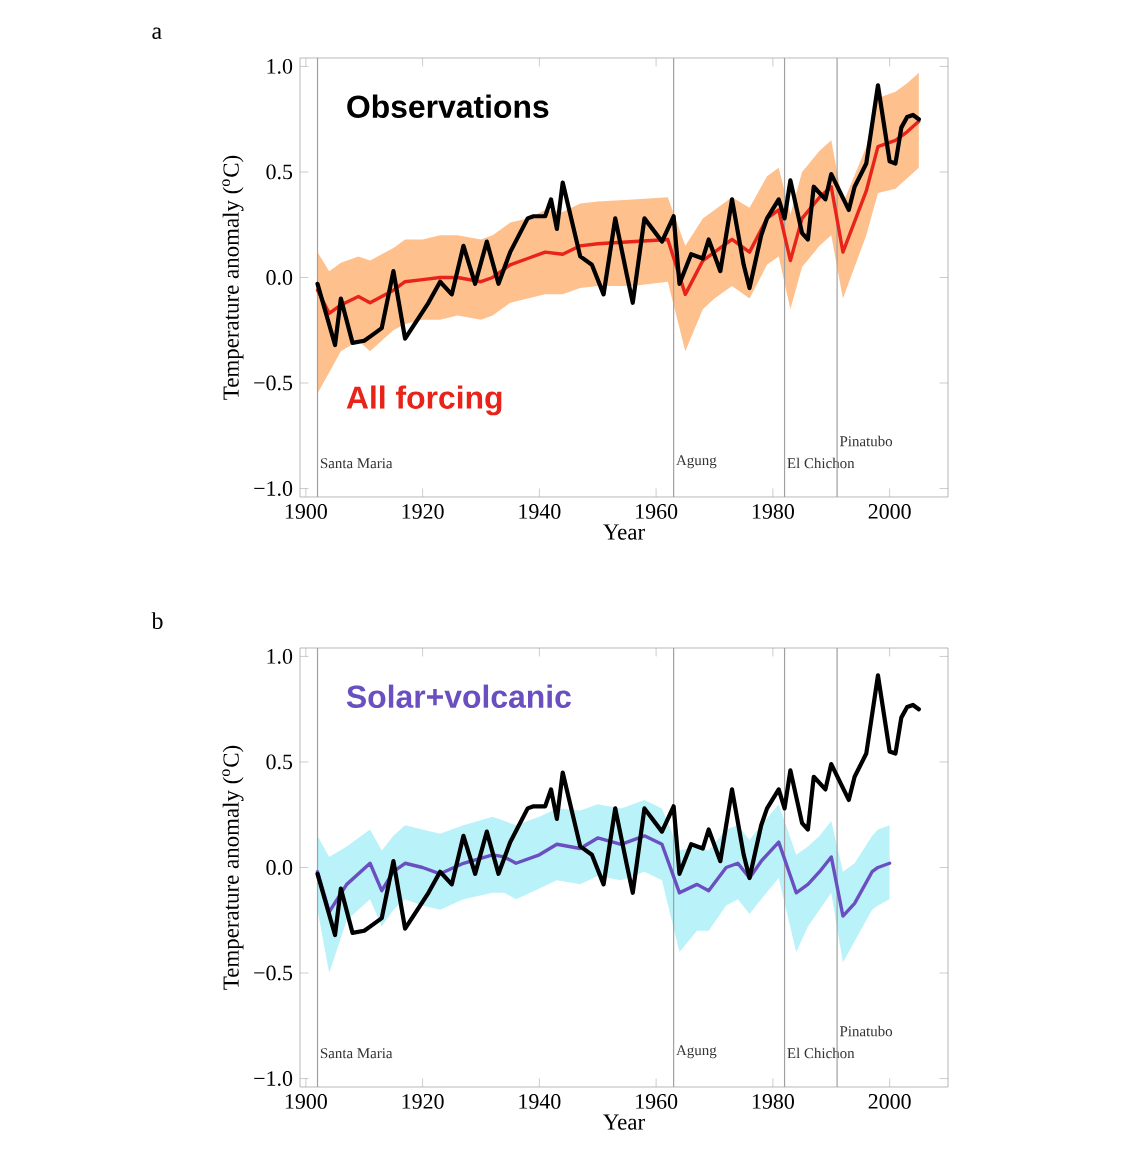  What do you see at coordinates (157, 620) in the screenshot?
I see `chart-title: b` at bounding box center [157, 620].